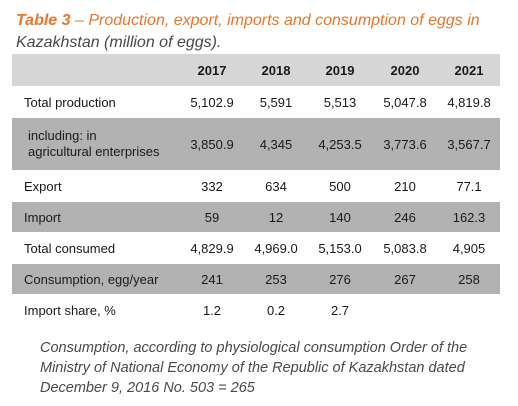  I want to click on header-empty, so click(96, 70).